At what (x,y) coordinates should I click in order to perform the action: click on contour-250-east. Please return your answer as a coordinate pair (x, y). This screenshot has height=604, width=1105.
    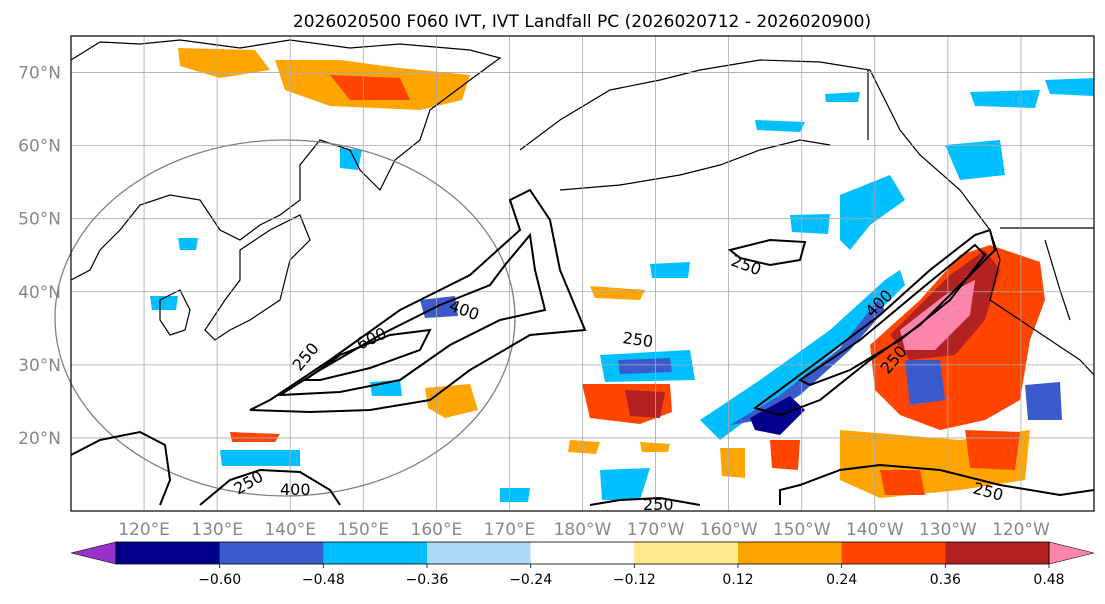
    Looking at the image, I should click on (874, 322).